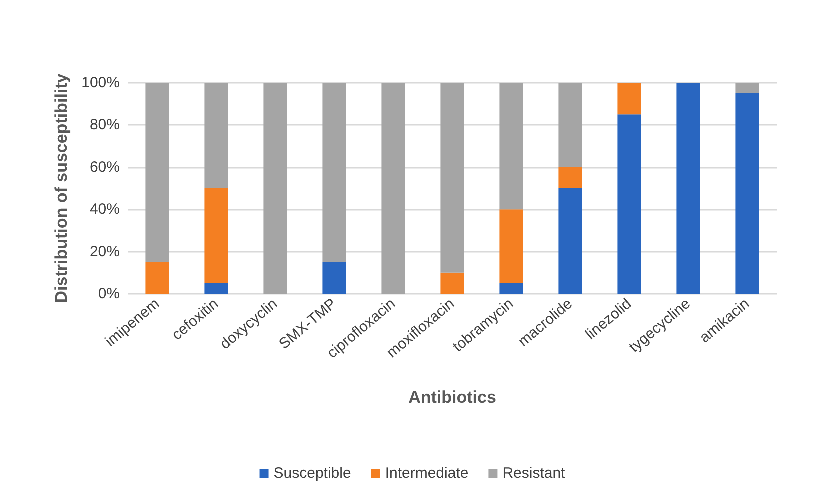 The width and height of the screenshot is (825, 502). What do you see at coordinates (61, 188) in the screenshot?
I see `y-axis-title: Distribution of susceptibility` at bounding box center [61, 188].